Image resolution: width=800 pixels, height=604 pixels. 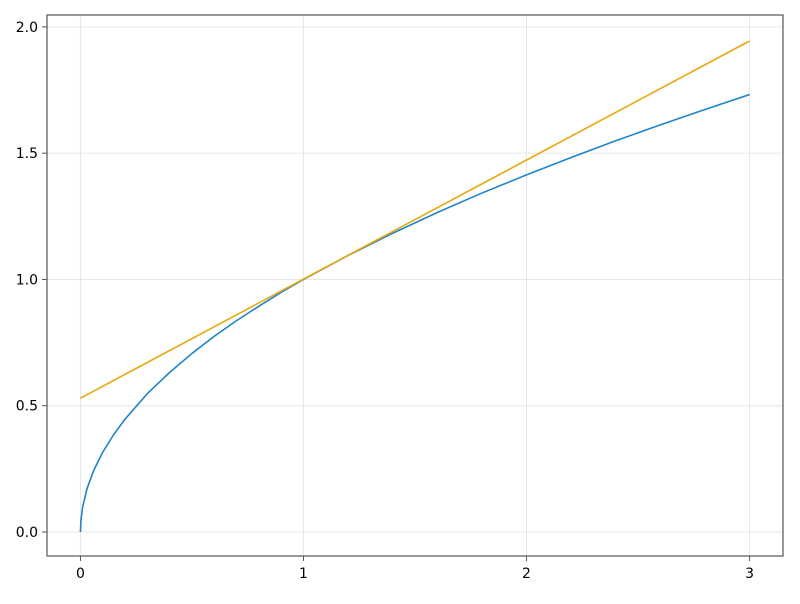 What do you see at coordinates (27, 28) in the screenshot?
I see `y-tick-label: 2.0` at bounding box center [27, 28].